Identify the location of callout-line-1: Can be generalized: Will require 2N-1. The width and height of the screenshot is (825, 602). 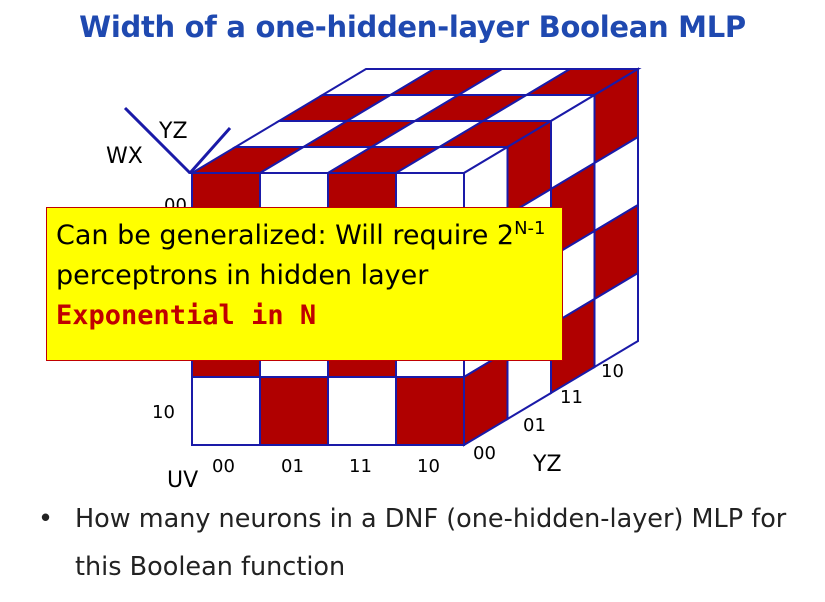
(305, 236).